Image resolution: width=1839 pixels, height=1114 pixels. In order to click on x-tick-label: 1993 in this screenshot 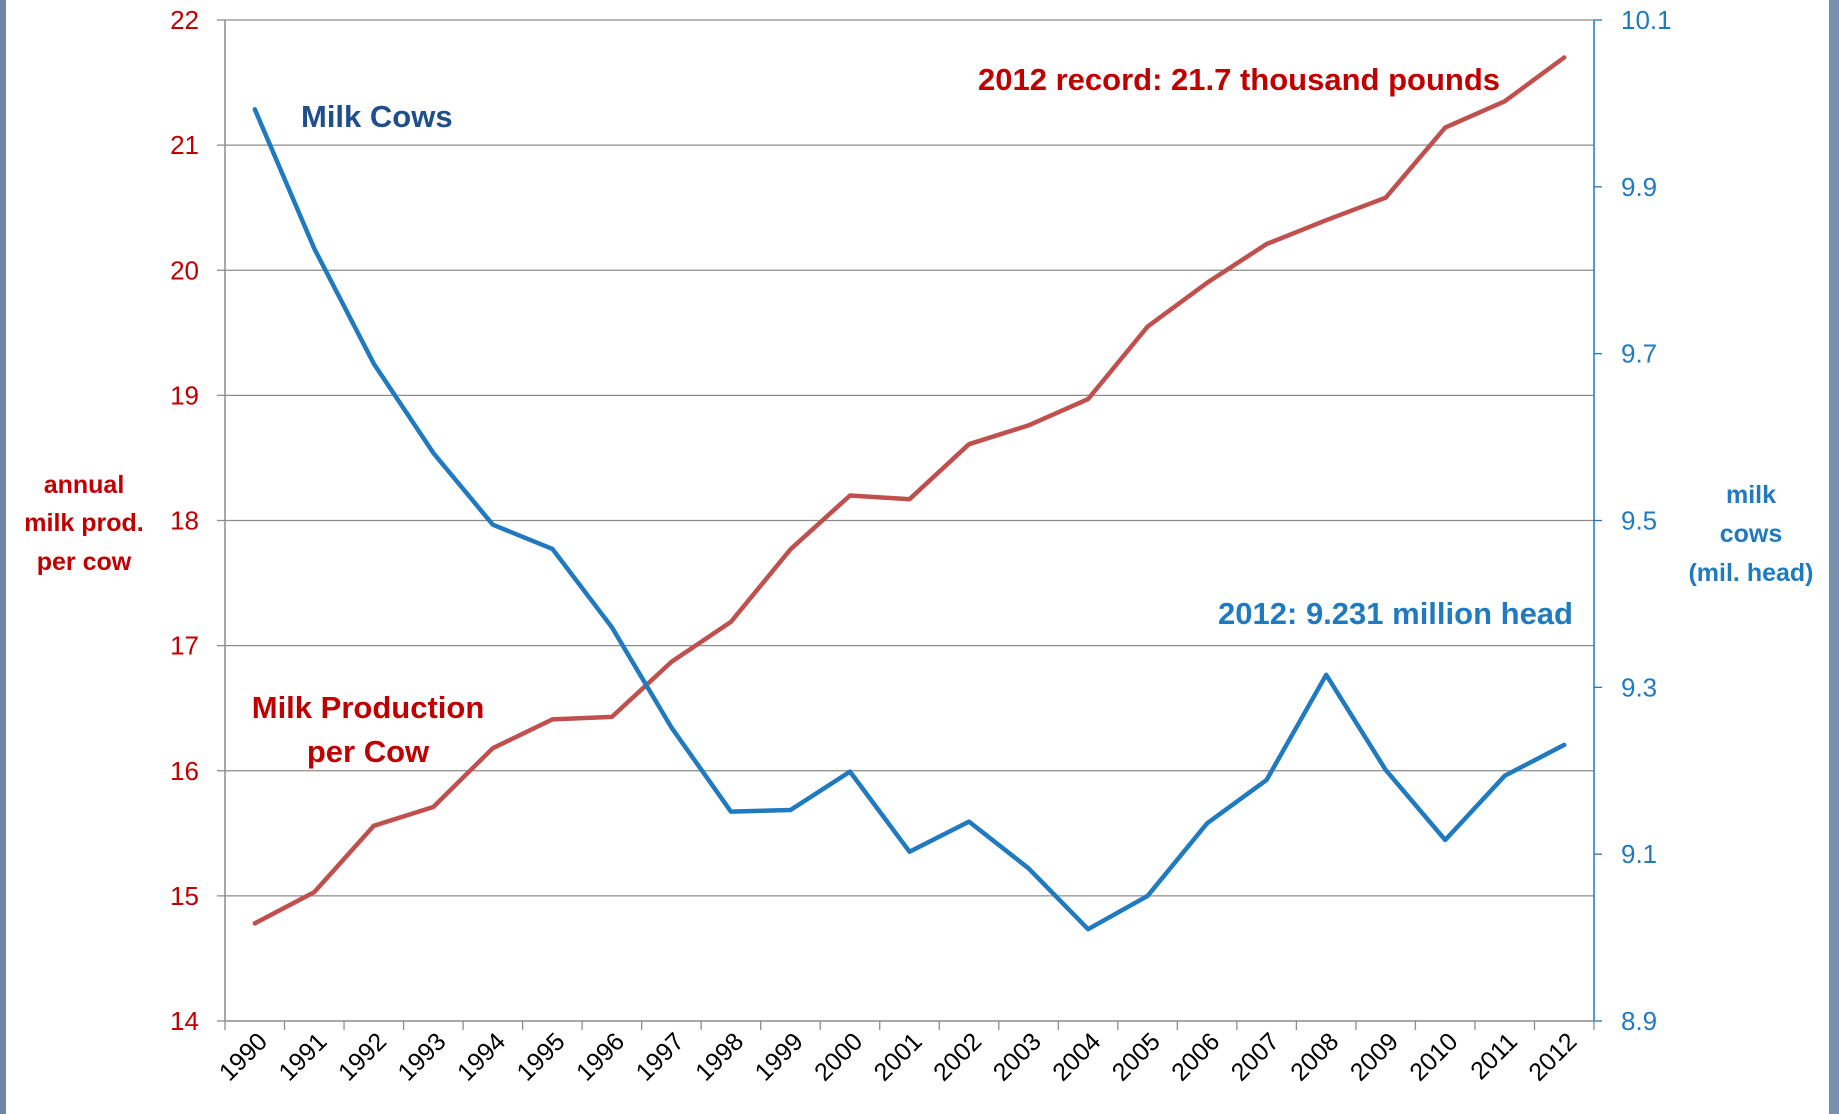, I will do `click(421, 1056)`.